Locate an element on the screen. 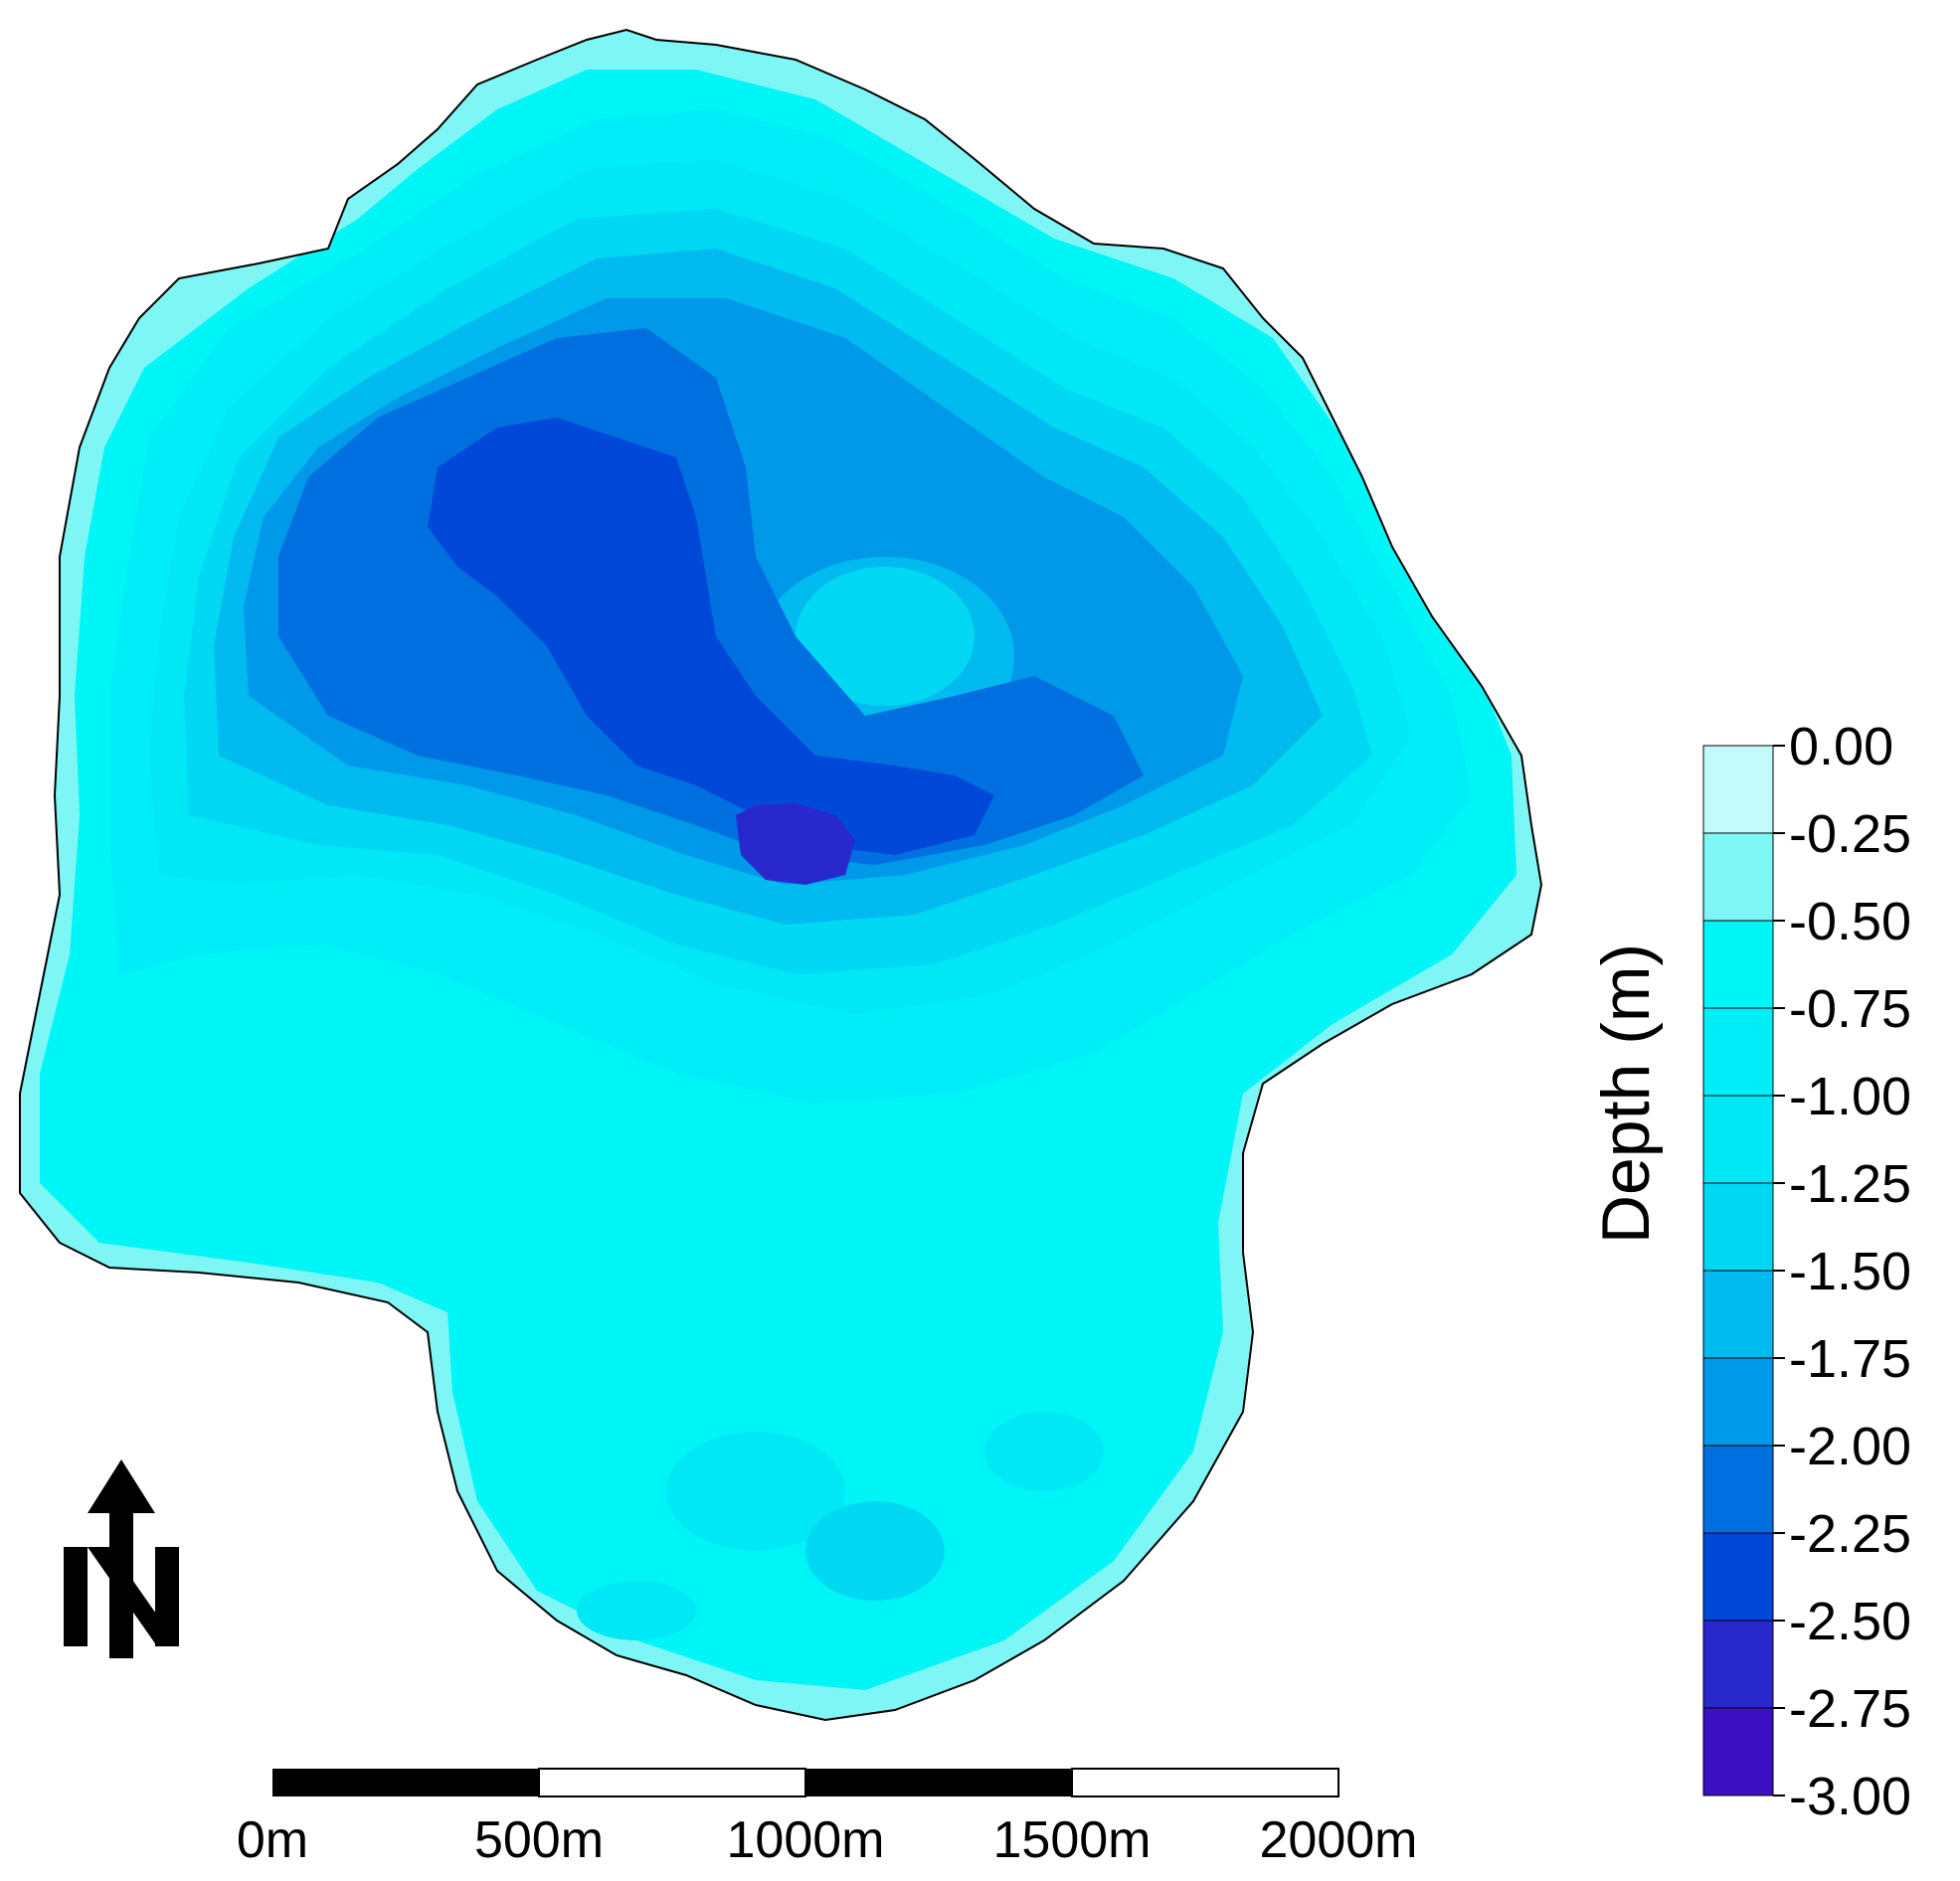 This screenshot has height=1881, width=1960. legend-title: Depth (m) is located at coordinates (1626, 1093).